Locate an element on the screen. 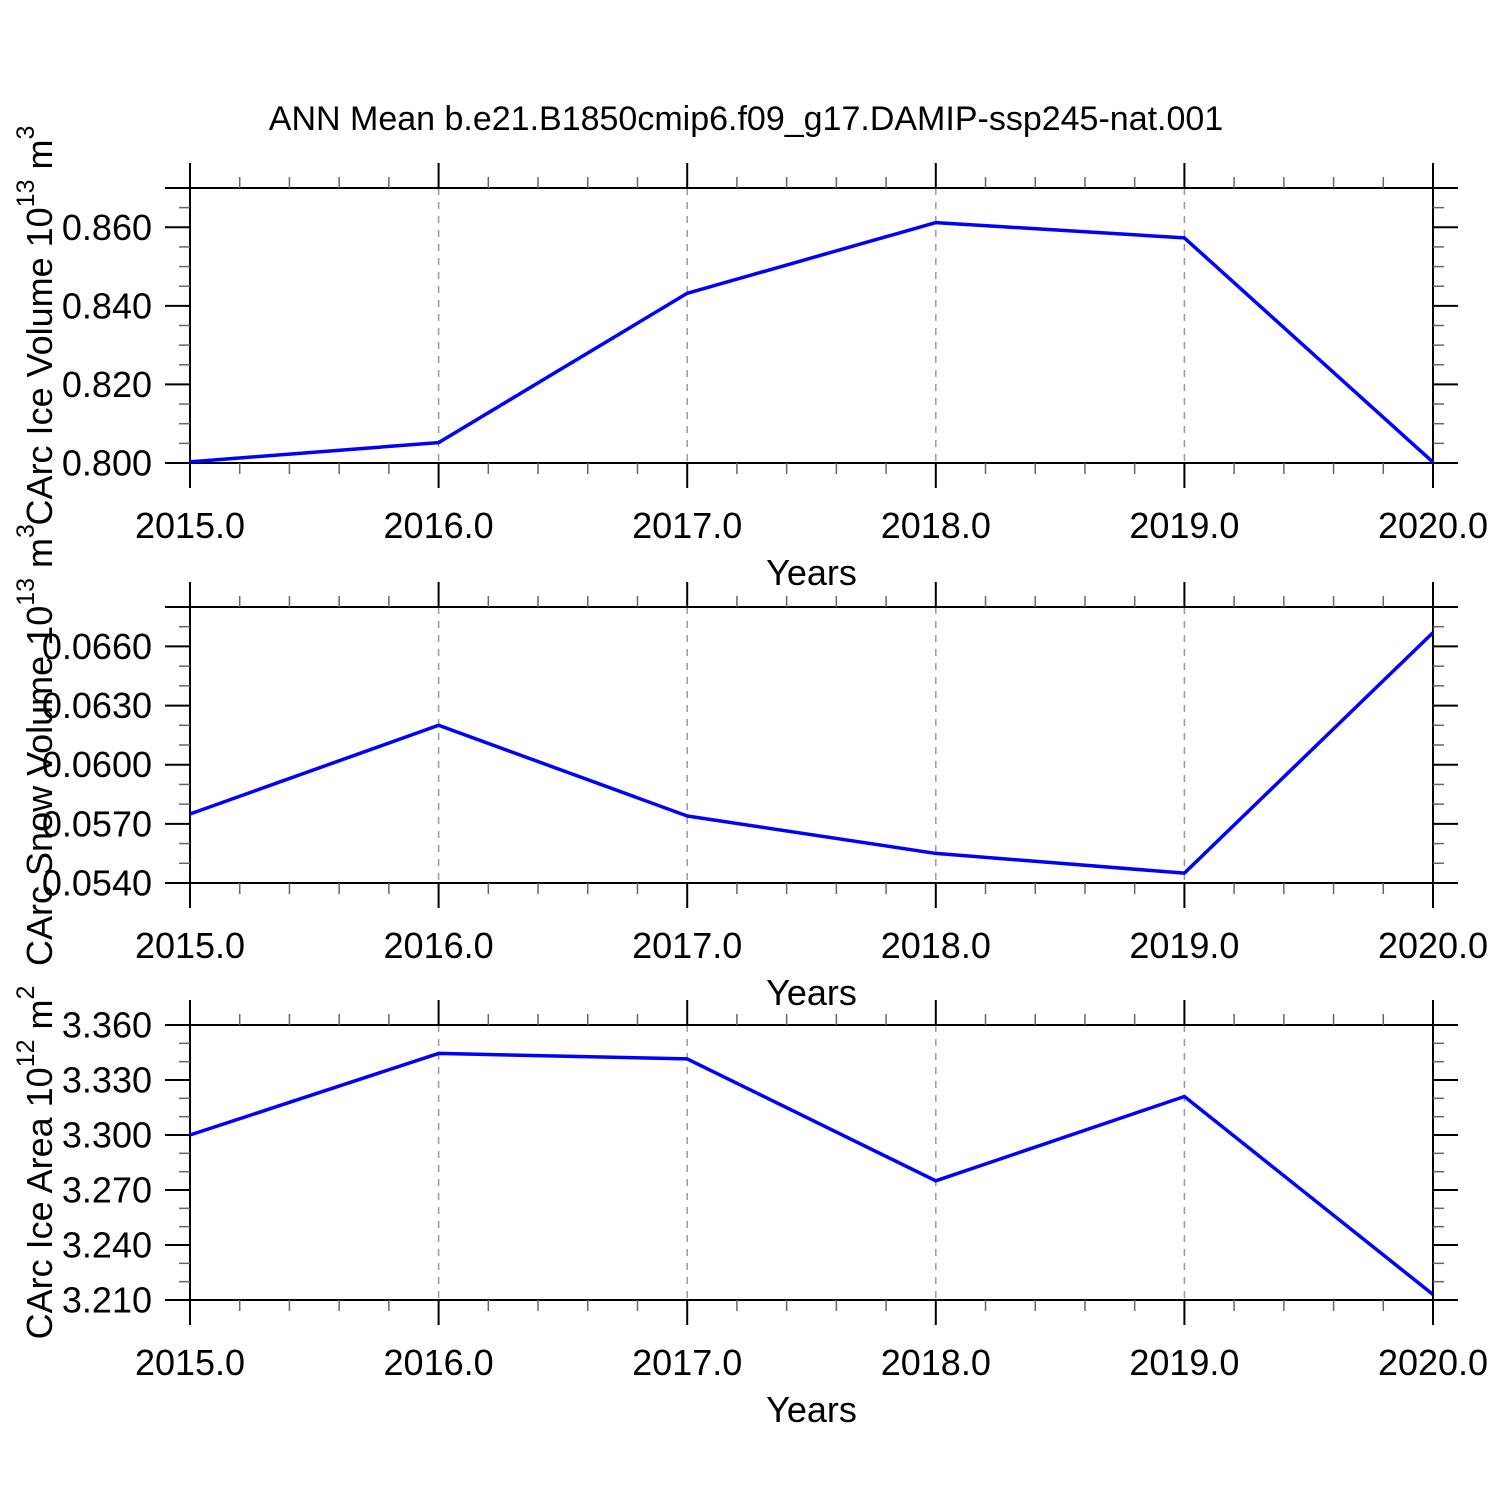 This screenshot has width=1500, height=1500. y-axis-title: CArc Ice Area 1012 m2 is located at coordinates (36, 1163).